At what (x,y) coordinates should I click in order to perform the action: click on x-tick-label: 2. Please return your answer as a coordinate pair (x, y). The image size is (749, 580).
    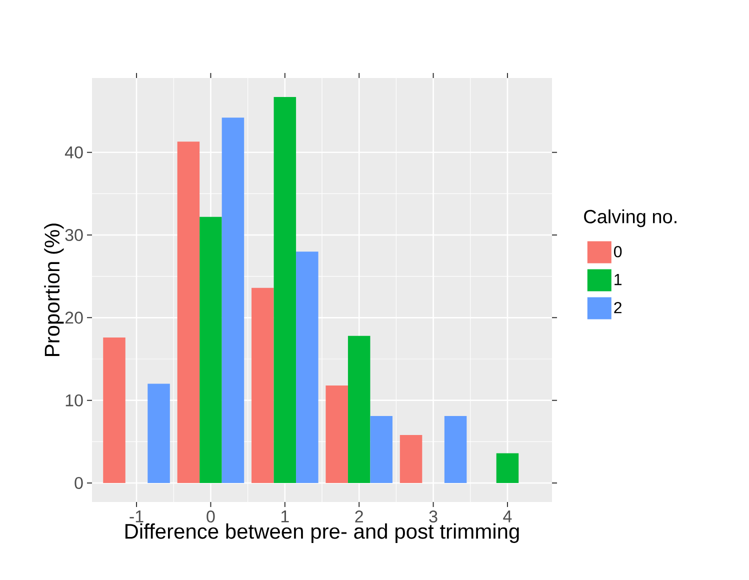
    Looking at the image, I should click on (359, 516).